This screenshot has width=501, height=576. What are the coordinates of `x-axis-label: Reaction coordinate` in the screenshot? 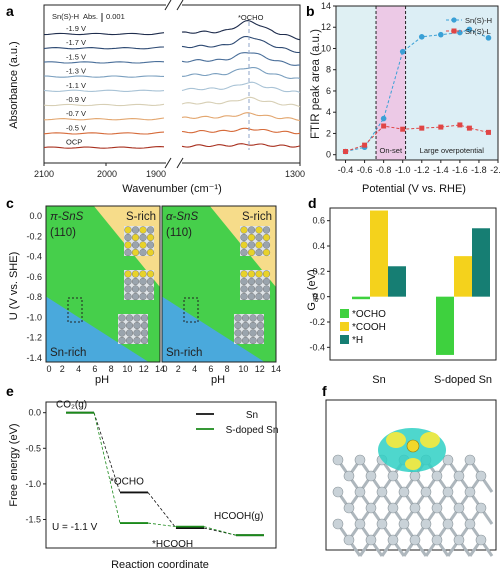 It's located at (160, 565).